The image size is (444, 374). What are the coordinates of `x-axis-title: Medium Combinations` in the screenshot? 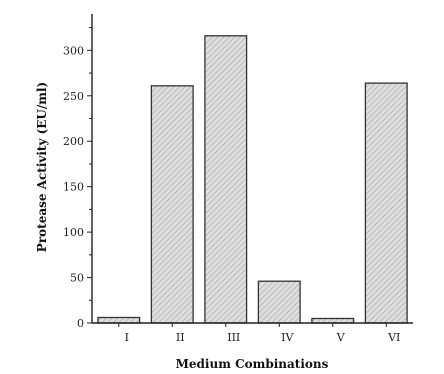 It's located at (252, 364).